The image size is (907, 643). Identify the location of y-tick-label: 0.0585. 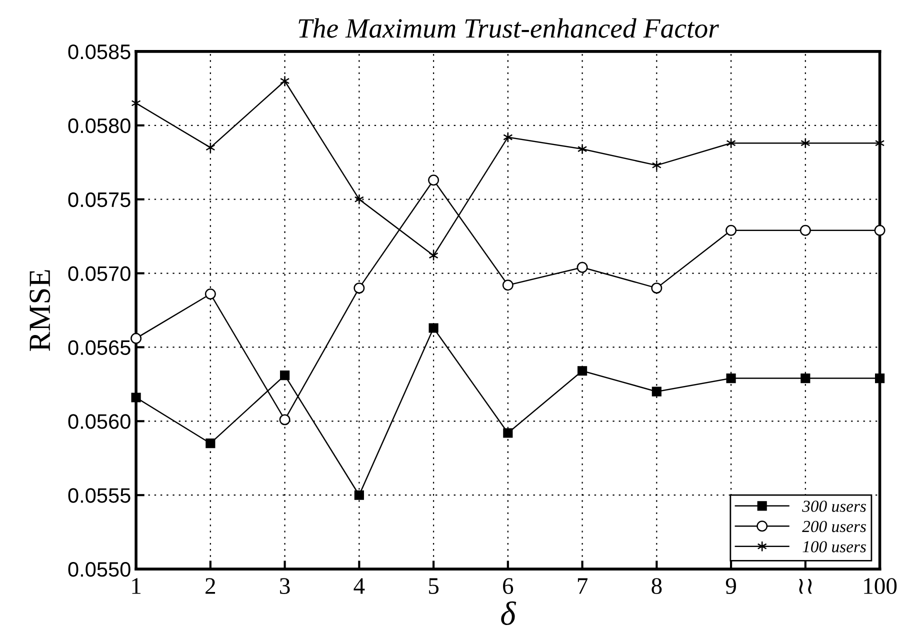
(99, 52).